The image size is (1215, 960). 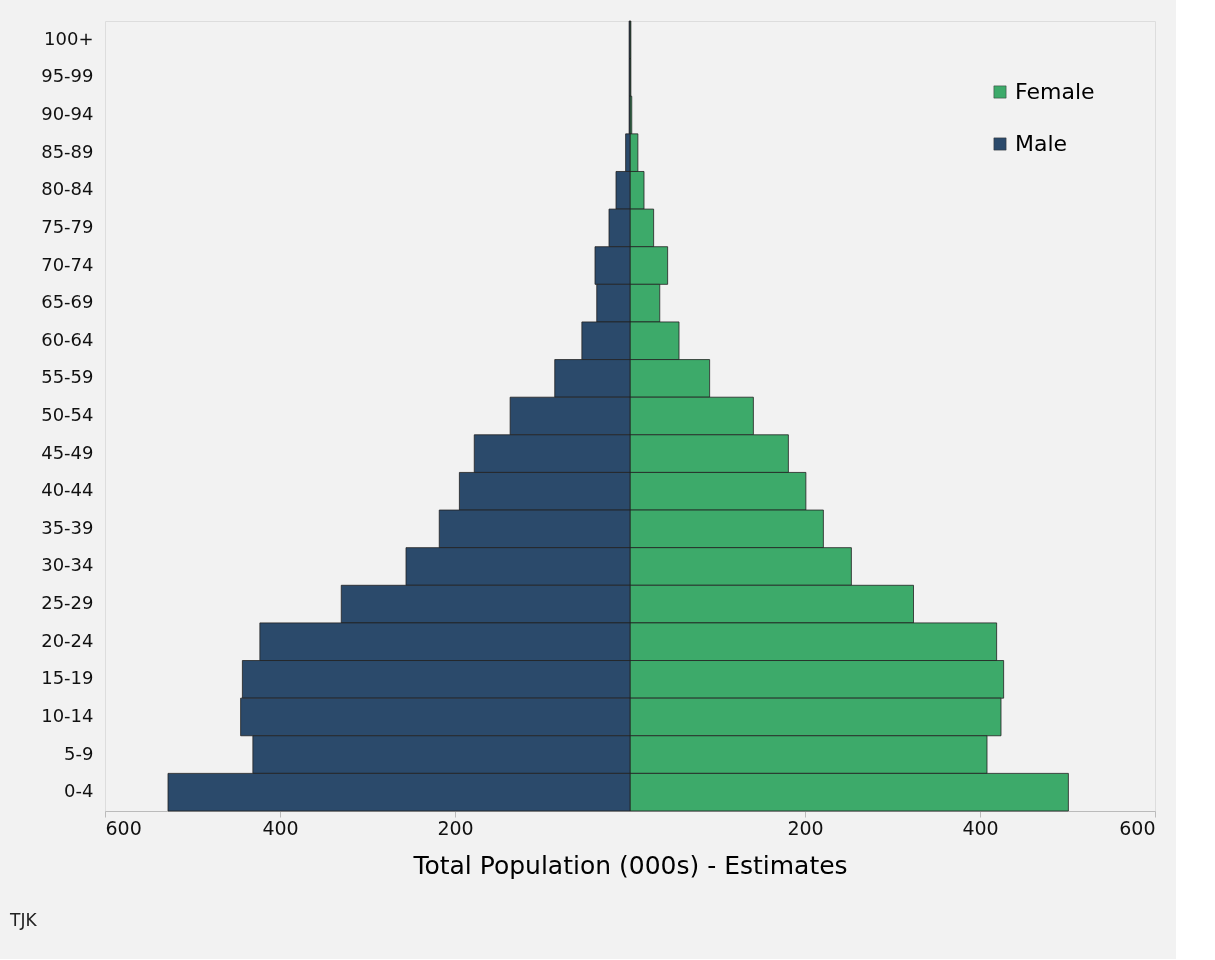 What do you see at coordinates (67, 377) in the screenshot?
I see `y-tick-label: 55-59` at bounding box center [67, 377].